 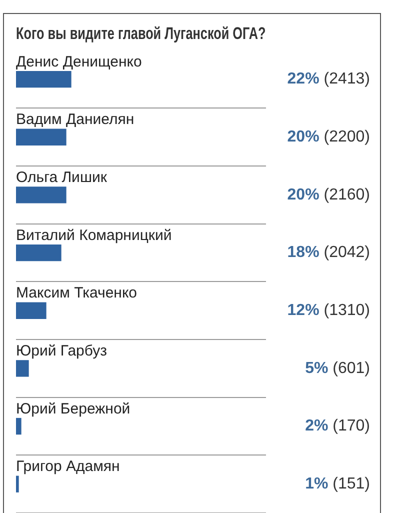 What do you see at coordinates (79, 61) in the screenshot?
I see `y-tick-label: Денис Денищенко` at bounding box center [79, 61].